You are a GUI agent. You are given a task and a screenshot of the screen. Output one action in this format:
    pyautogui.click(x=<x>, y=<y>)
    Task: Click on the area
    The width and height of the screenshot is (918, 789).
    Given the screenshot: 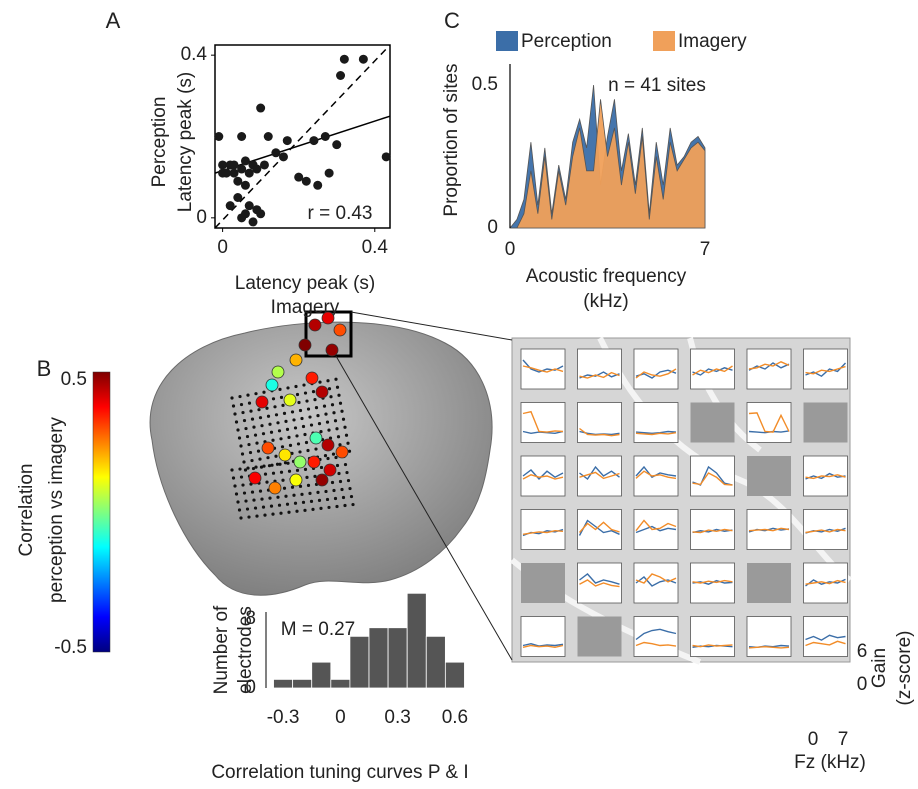 What is the action you would take?
    pyautogui.click(x=608, y=164)
    